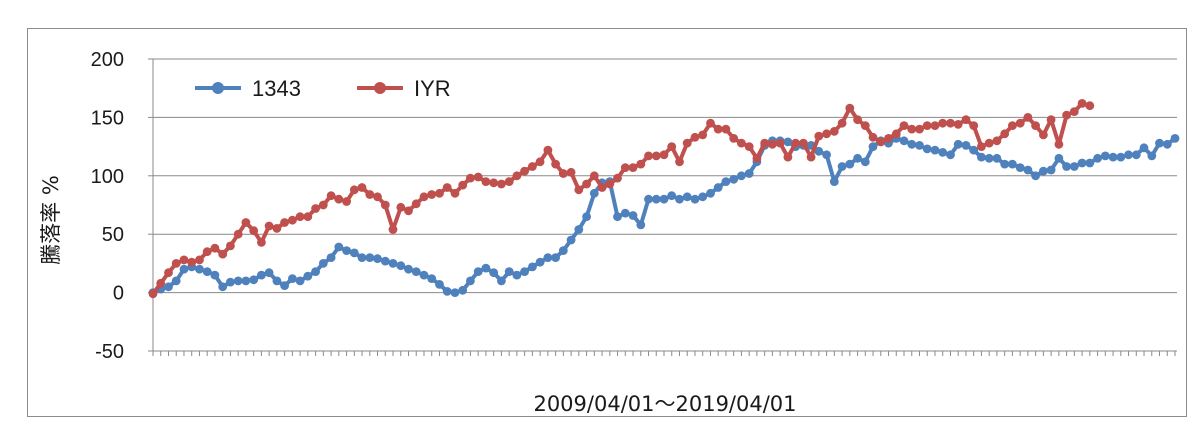 This screenshot has width=1200, height=439. What do you see at coordinates (107, 60) in the screenshot?
I see `y-tick-label: 200` at bounding box center [107, 60].